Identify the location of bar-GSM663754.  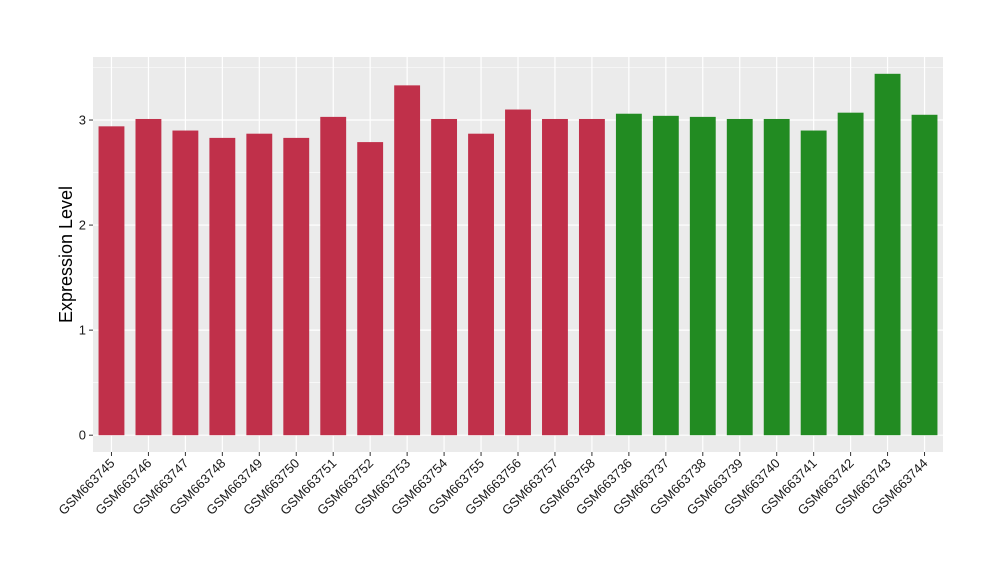
(444, 277).